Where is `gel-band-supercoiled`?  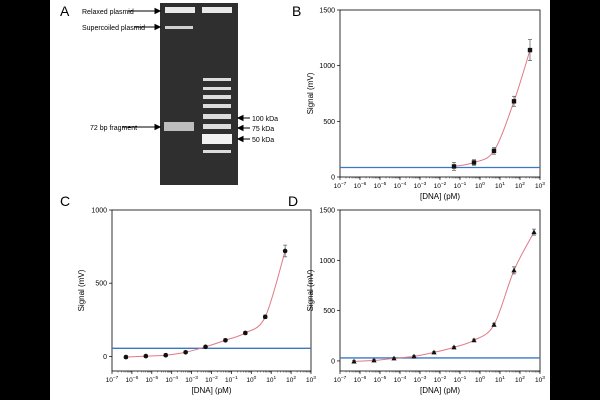 gel-band-supercoiled is located at coordinates (179, 27).